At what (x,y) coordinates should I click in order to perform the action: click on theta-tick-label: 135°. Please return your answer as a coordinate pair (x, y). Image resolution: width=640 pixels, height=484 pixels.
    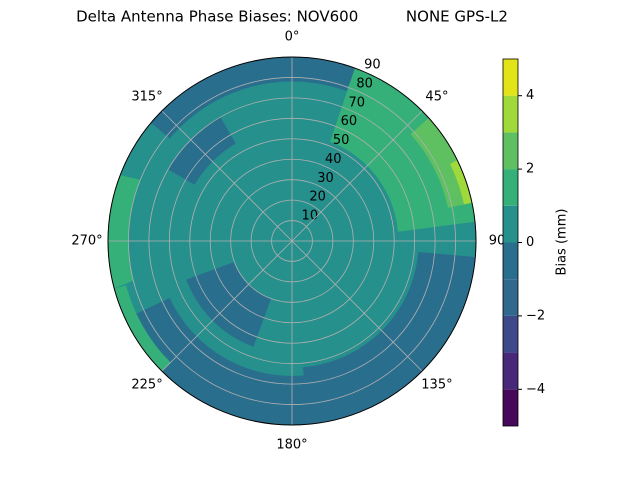
    Looking at the image, I should click on (436, 385).